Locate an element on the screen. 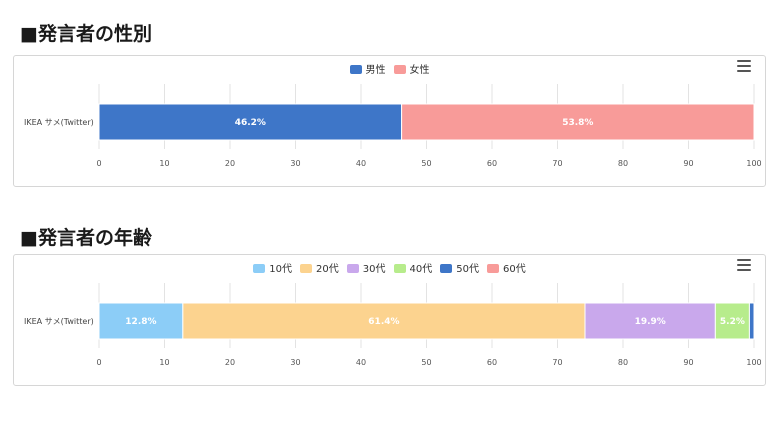 The image size is (780, 438). legend-item: 女性 is located at coordinates (411, 68).